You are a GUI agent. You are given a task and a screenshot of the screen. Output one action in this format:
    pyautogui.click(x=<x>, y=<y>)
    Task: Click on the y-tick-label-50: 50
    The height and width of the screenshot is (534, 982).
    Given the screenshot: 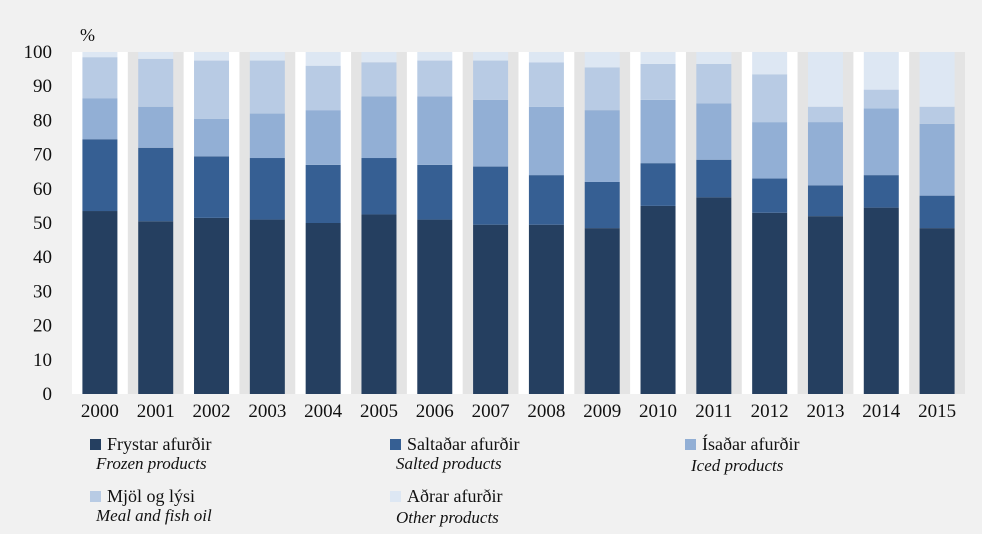 What is the action you would take?
    pyautogui.click(x=42, y=223)
    